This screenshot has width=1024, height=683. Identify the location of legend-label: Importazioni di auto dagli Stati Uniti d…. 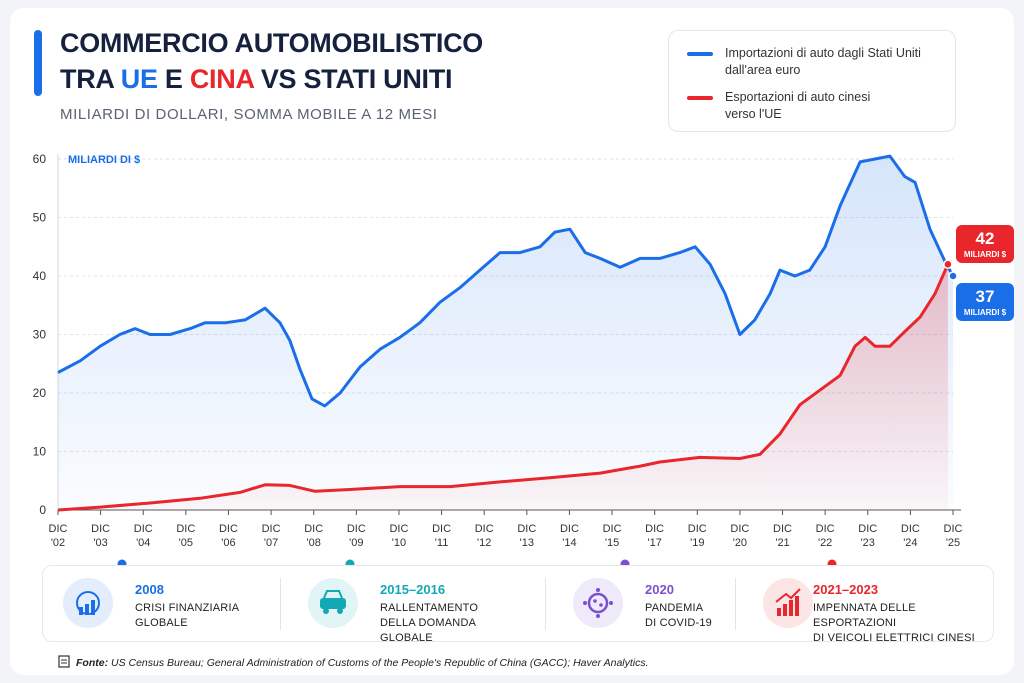
(823, 61).